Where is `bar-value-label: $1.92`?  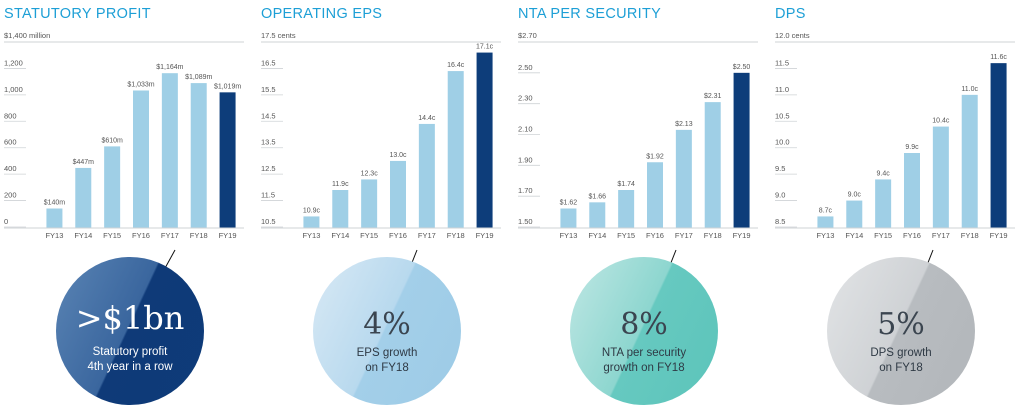 bar-value-label: $1.92 is located at coordinates (655, 156).